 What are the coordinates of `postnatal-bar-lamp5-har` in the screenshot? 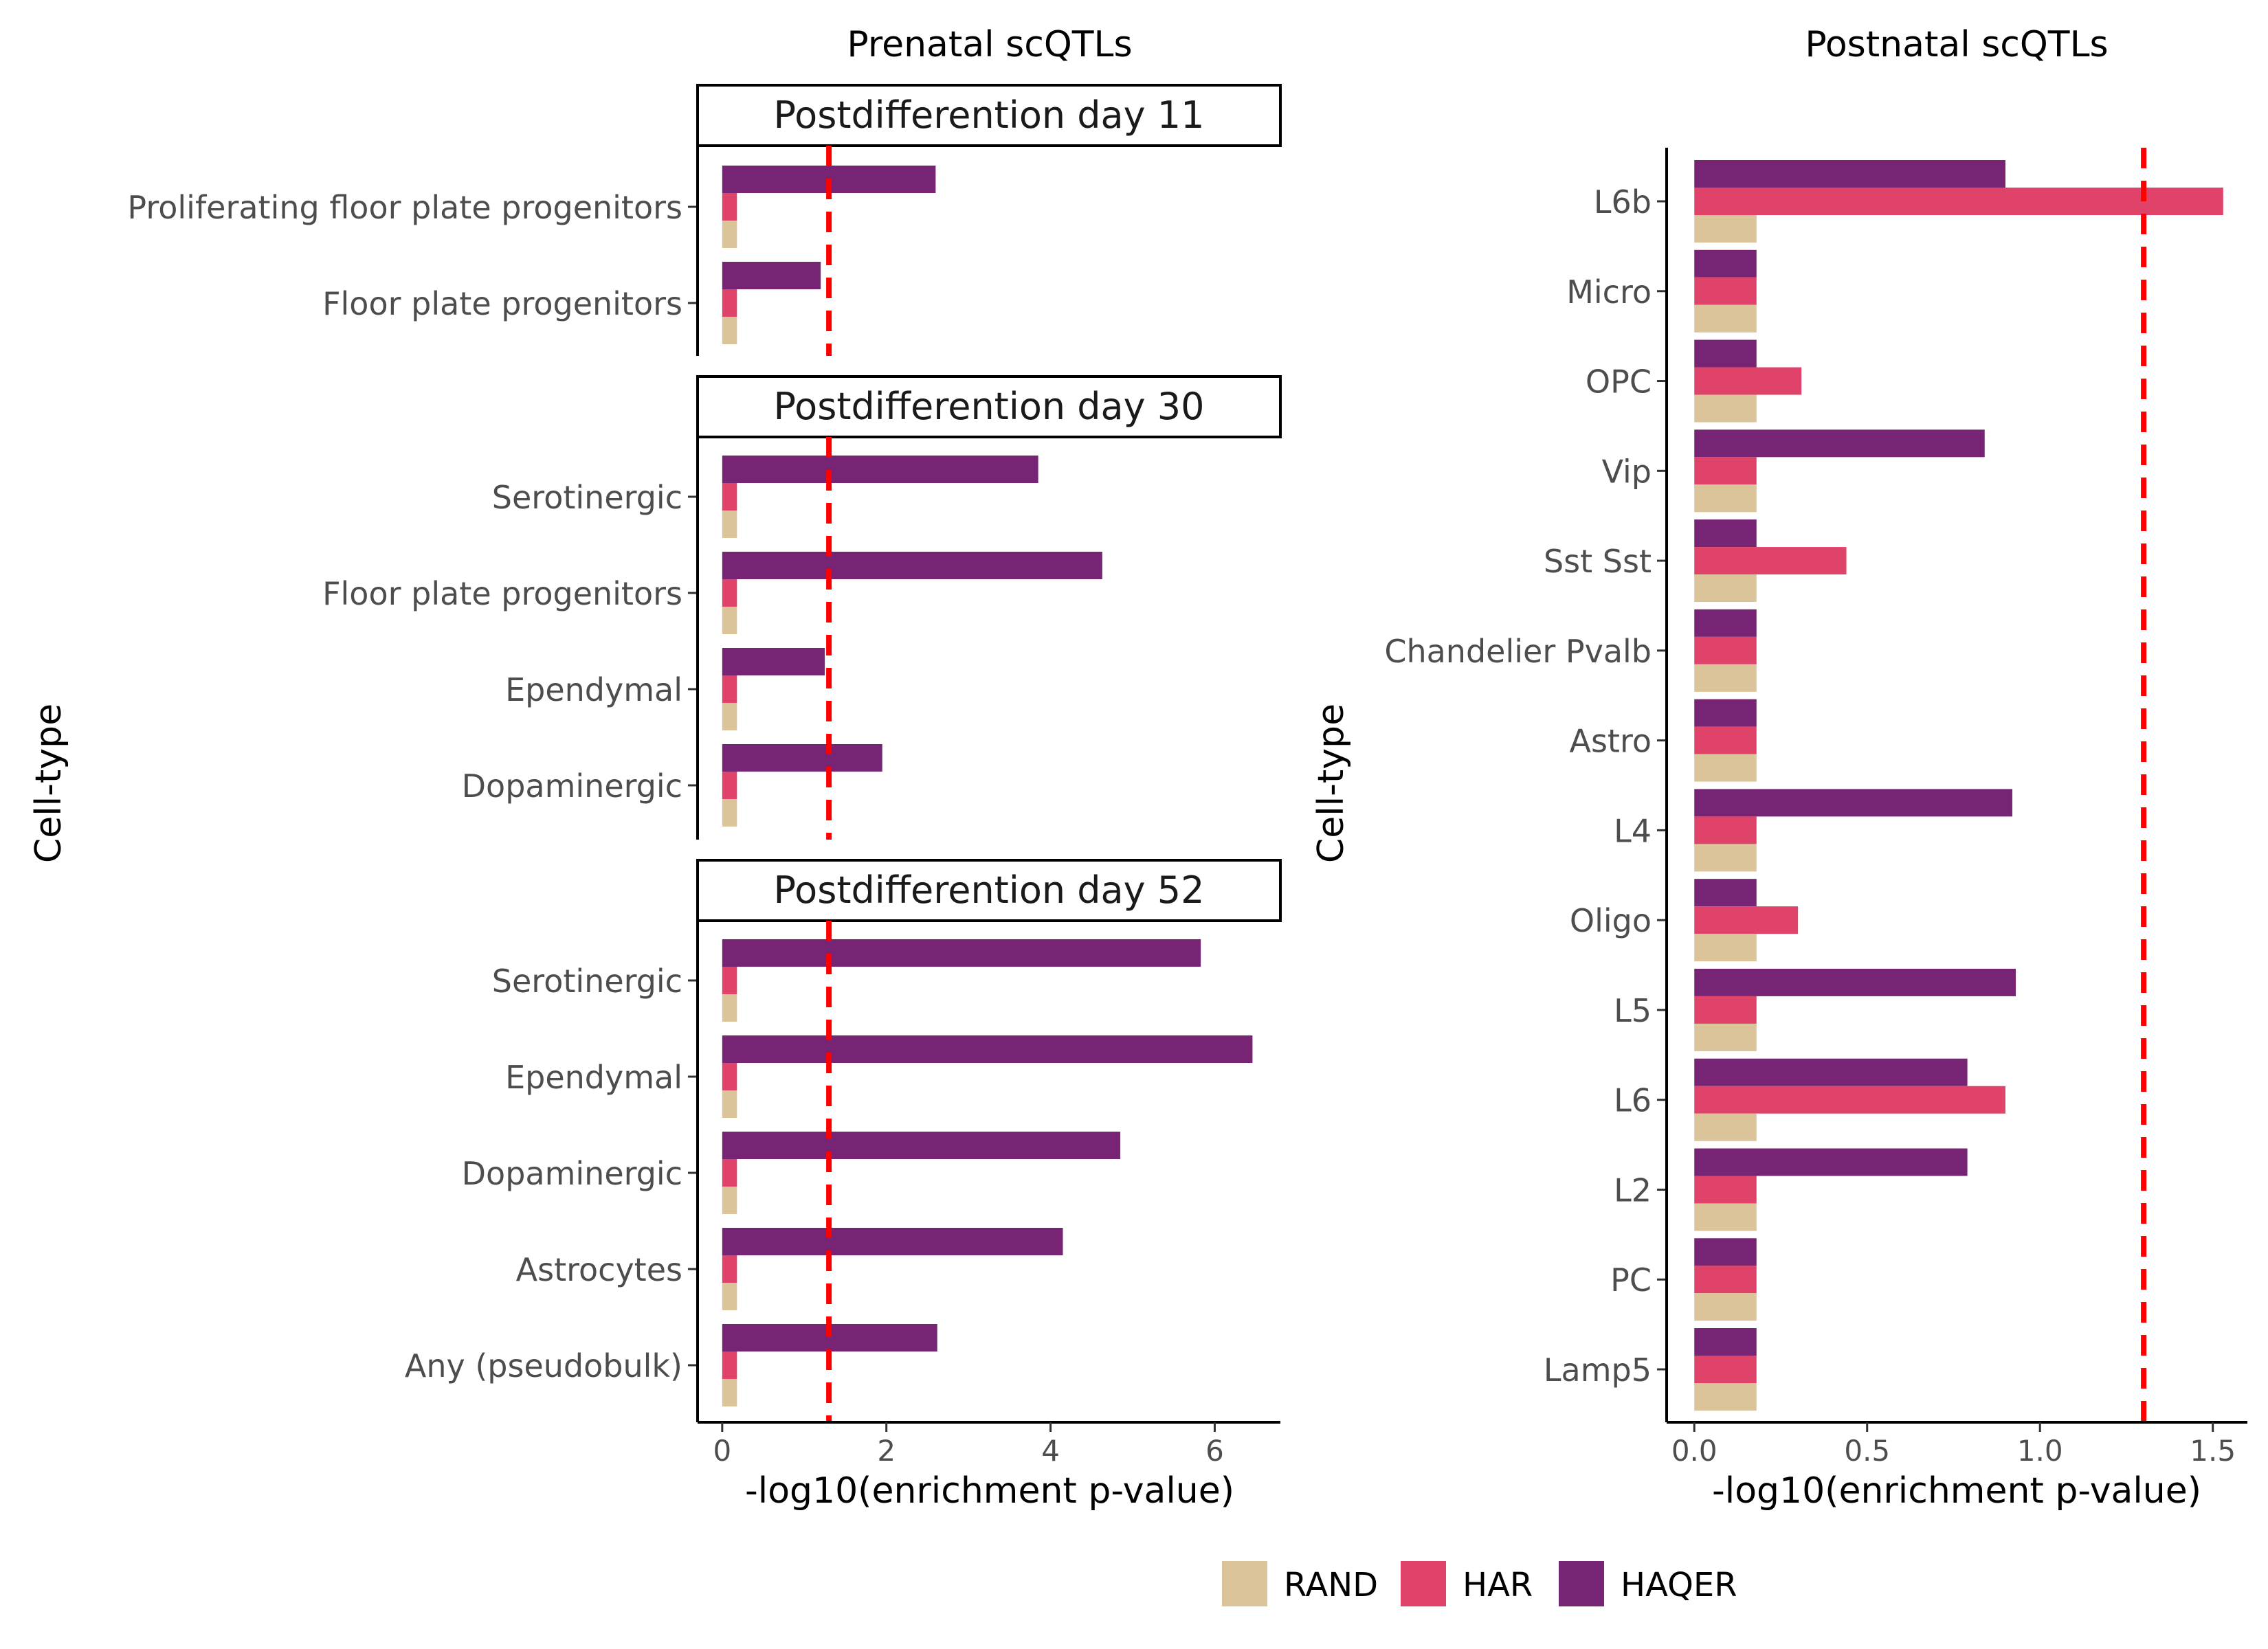 It's located at (1725, 1370).